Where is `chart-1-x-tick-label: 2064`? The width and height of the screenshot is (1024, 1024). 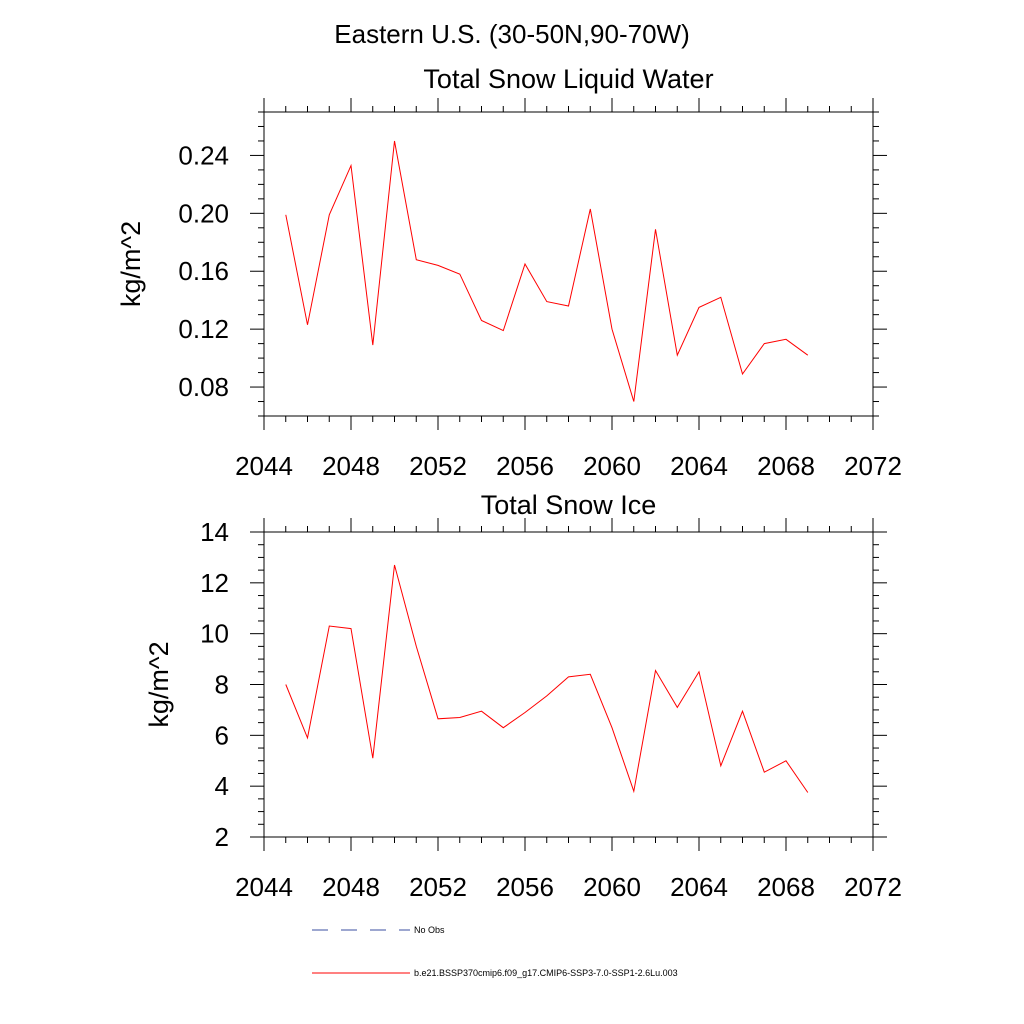 chart-1-x-tick-label: 2064 is located at coordinates (699, 887).